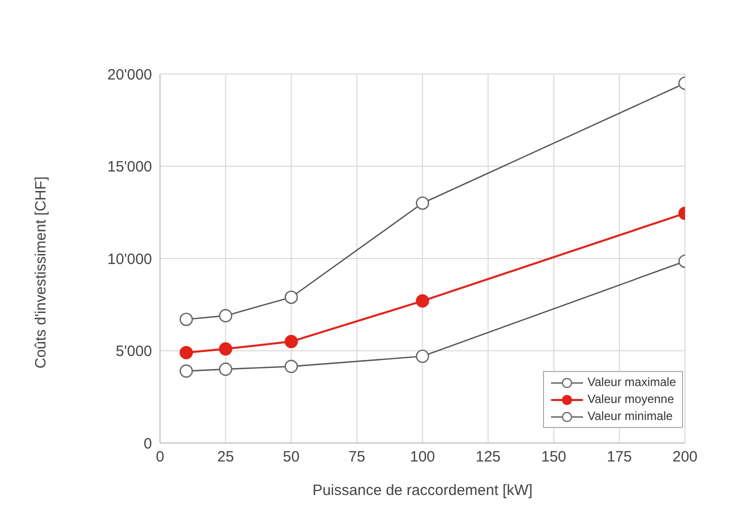 The width and height of the screenshot is (731, 531). What do you see at coordinates (291, 457) in the screenshot?
I see `x-tick-label: 50` at bounding box center [291, 457].